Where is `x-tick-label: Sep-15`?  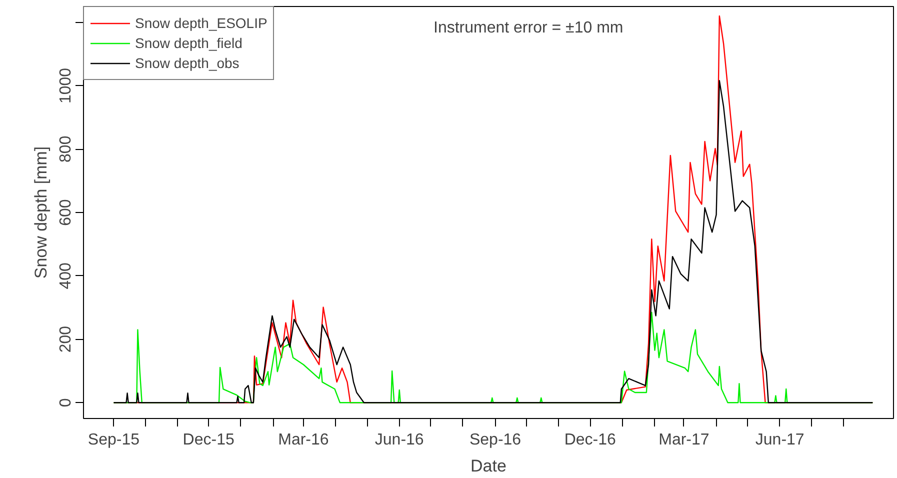 x-tick-label: Sep-15 is located at coordinates (114, 440).